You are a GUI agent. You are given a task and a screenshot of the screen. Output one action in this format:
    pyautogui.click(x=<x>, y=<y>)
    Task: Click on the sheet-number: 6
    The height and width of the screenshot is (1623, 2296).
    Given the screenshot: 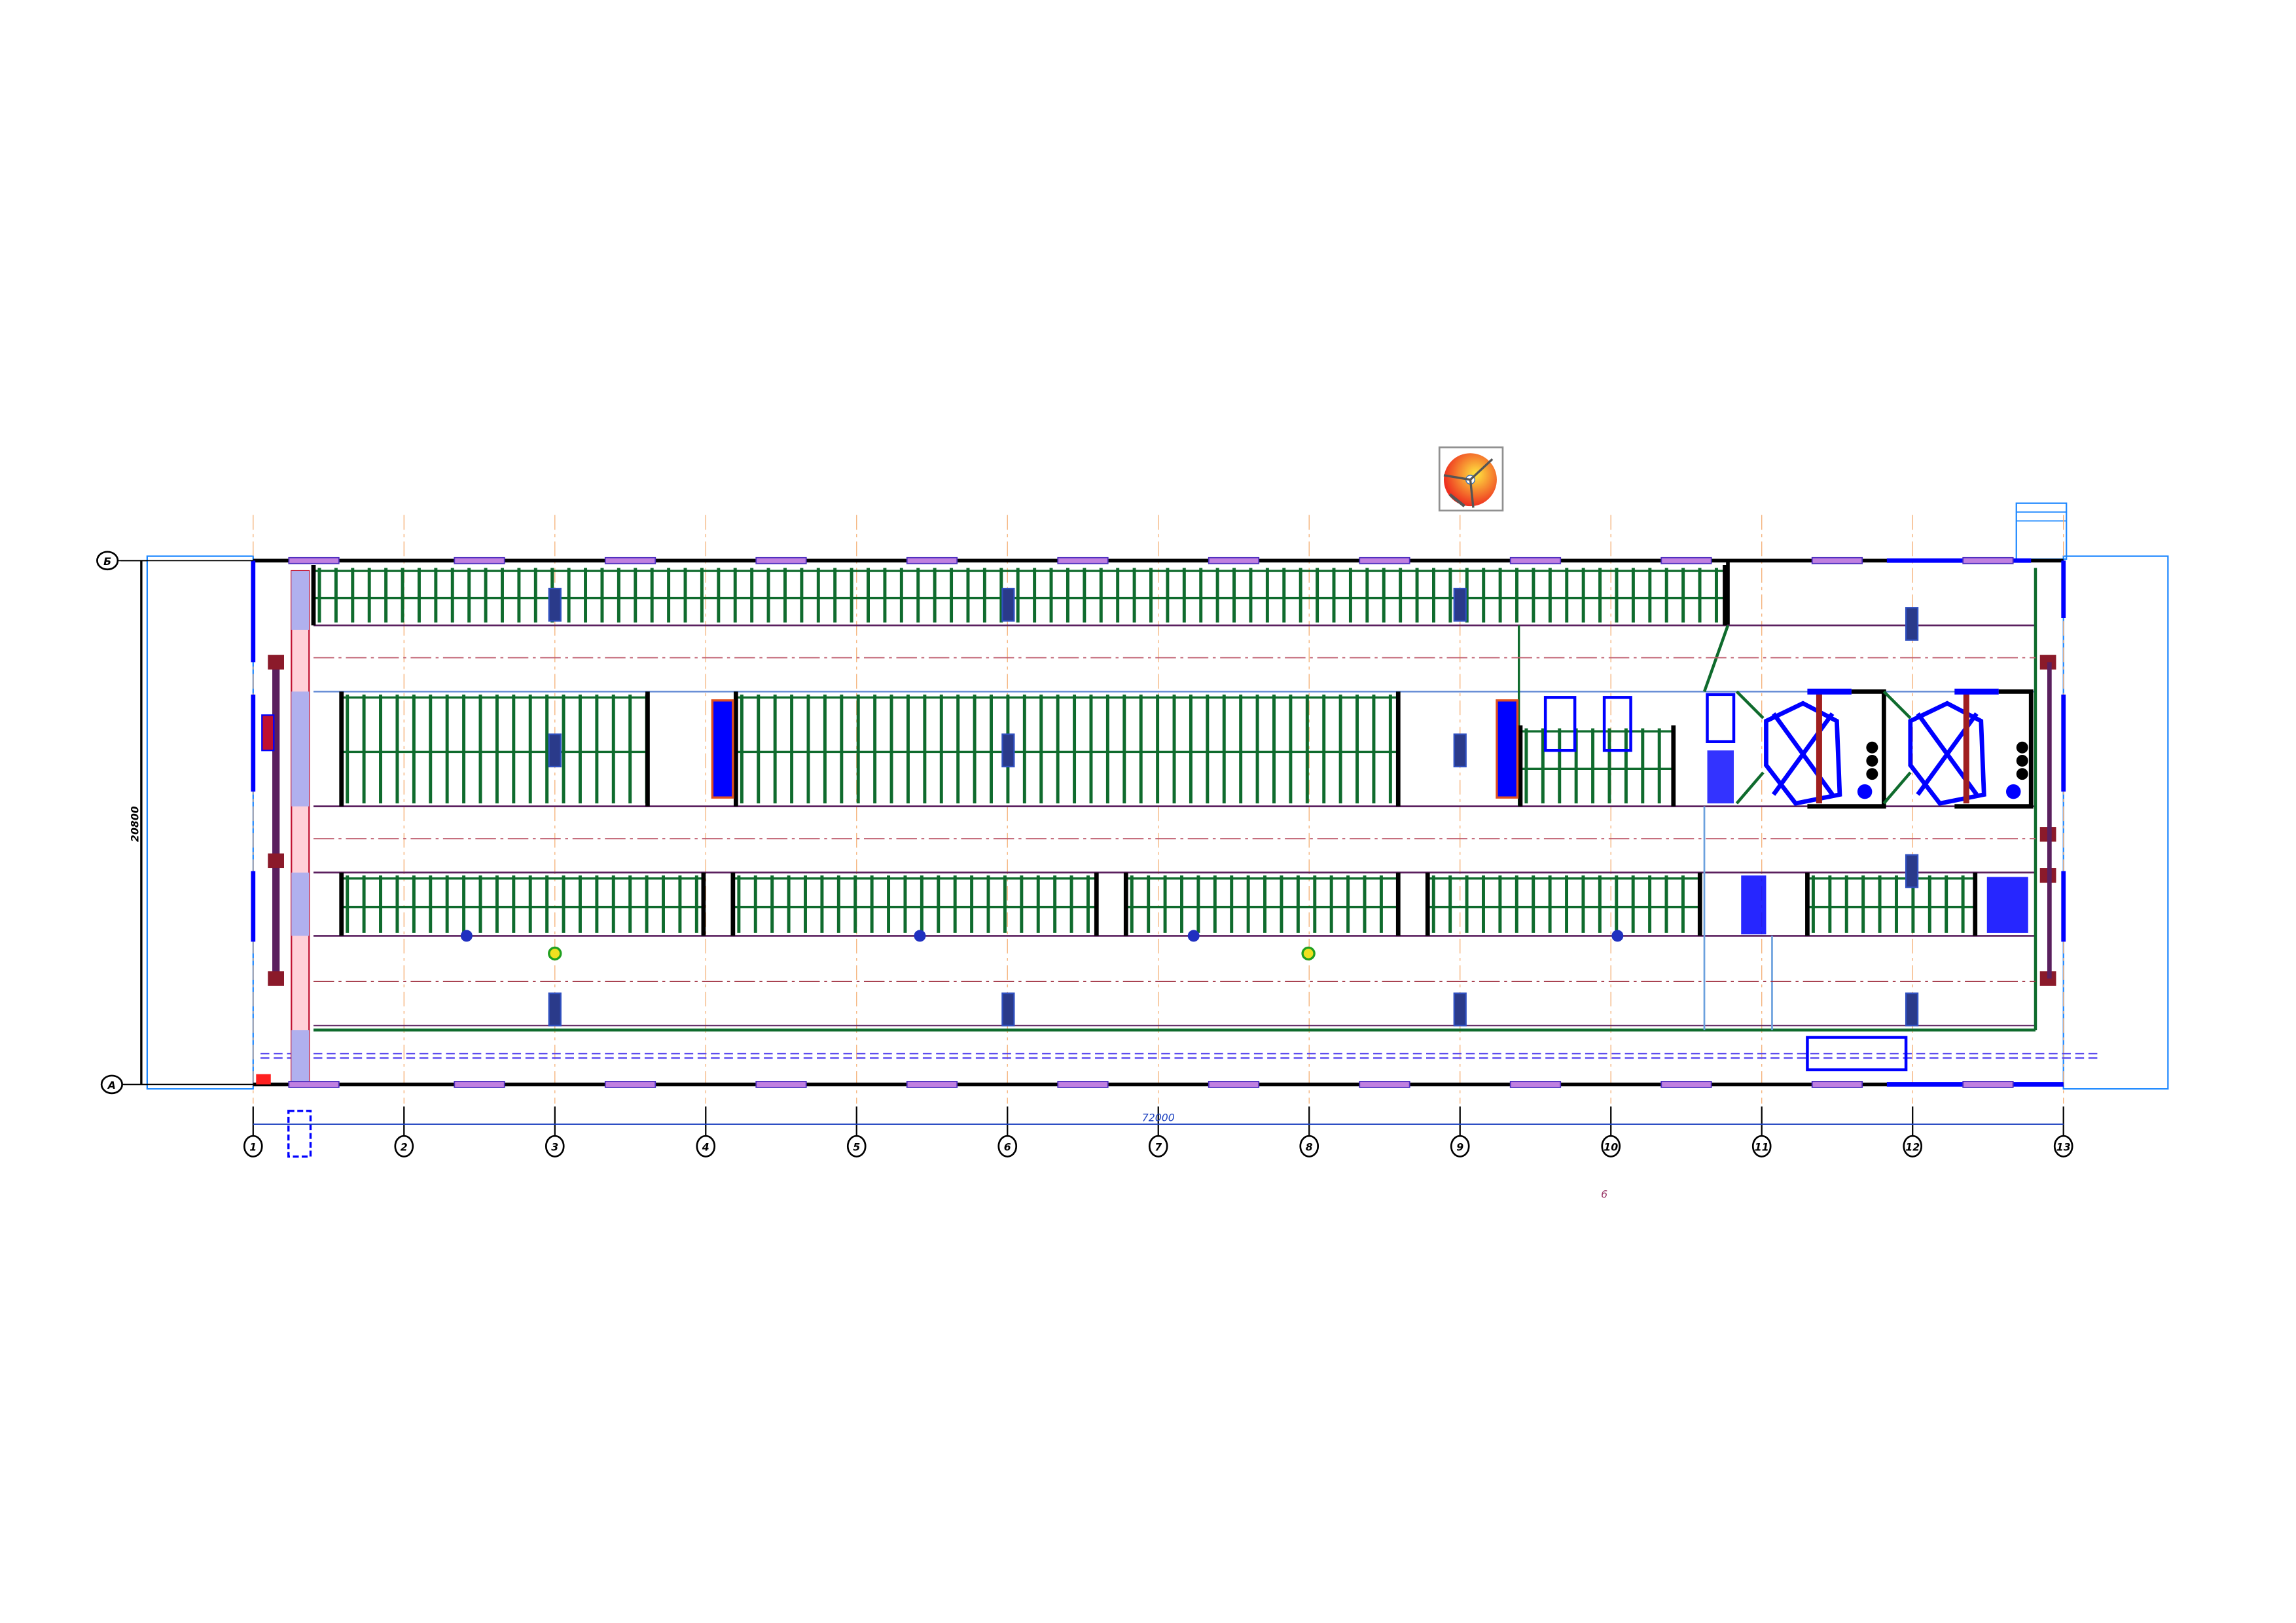 What is the action you would take?
    pyautogui.click(x=1604, y=1194)
    